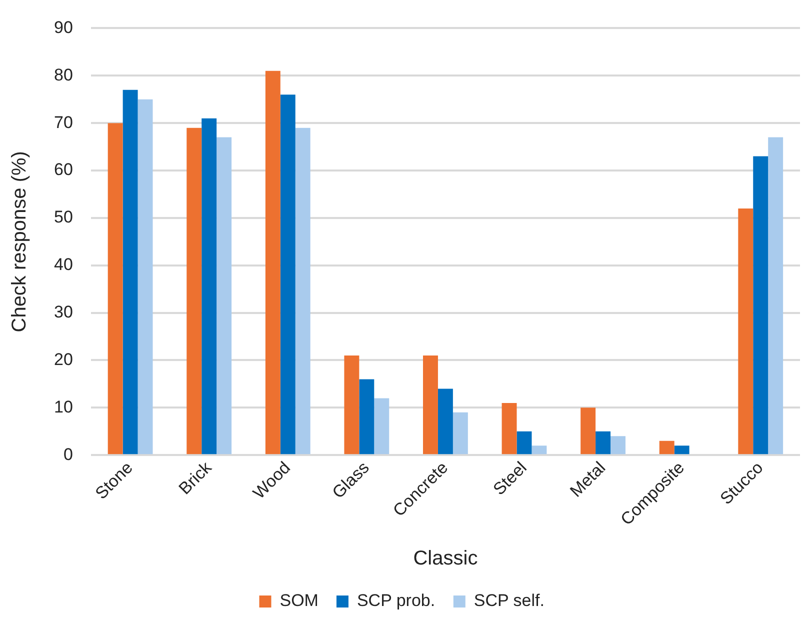 Image resolution: width=812 pixels, height=624 pixels. What do you see at coordinates (509, 600) in the screenshot?
I see `legend-label: SCP self.` at bounding box center [509, 600].